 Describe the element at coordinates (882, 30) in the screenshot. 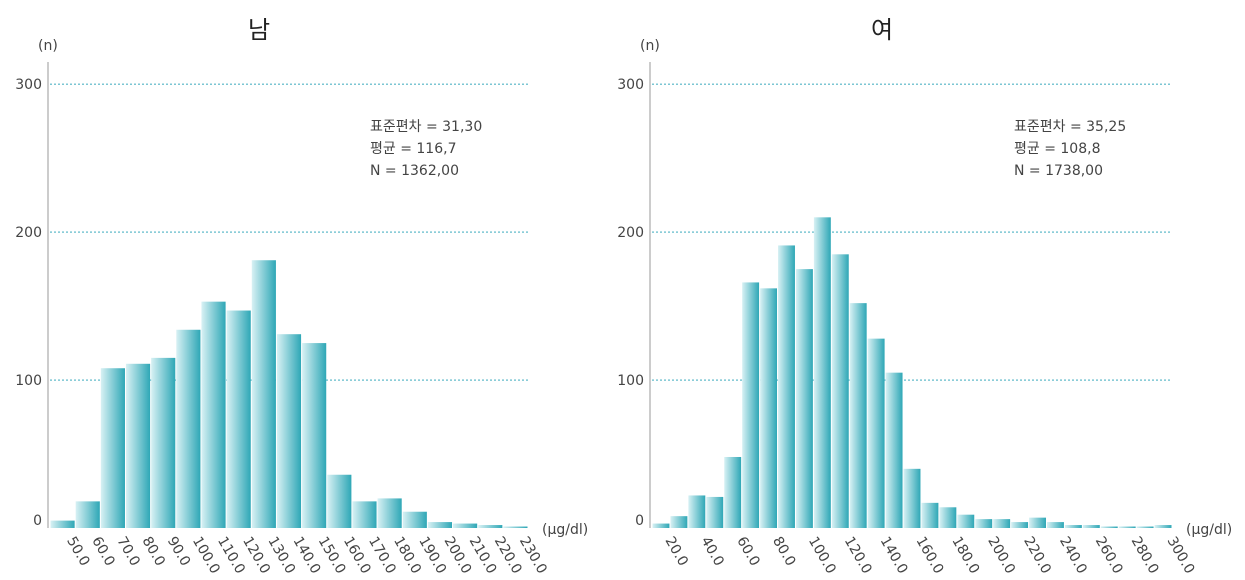

I see `chart-title: 여` at that location.